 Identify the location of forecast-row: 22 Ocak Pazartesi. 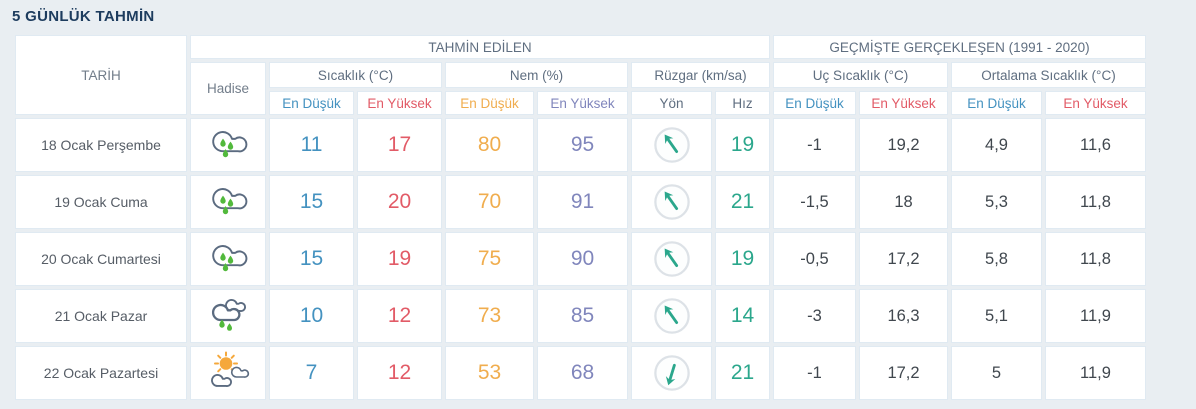
(580, 373).